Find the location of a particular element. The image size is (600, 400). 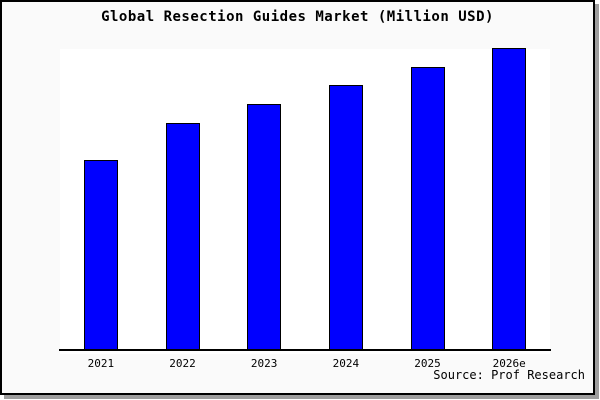

x-axis-ticks: 2021 2022 2023 2024 2025 2026e is located at coordinates (305, 363).